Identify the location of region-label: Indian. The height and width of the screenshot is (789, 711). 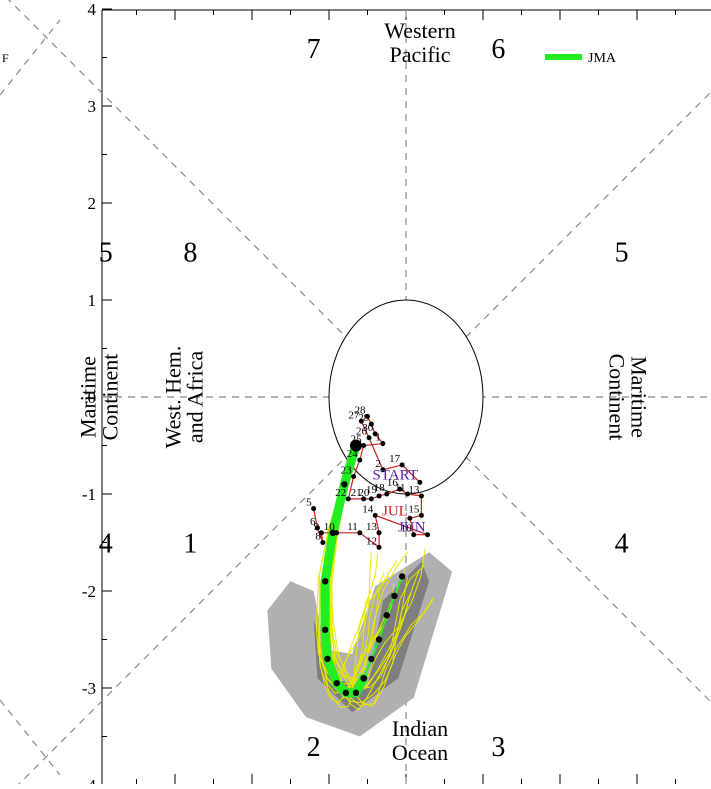
(420, 728).